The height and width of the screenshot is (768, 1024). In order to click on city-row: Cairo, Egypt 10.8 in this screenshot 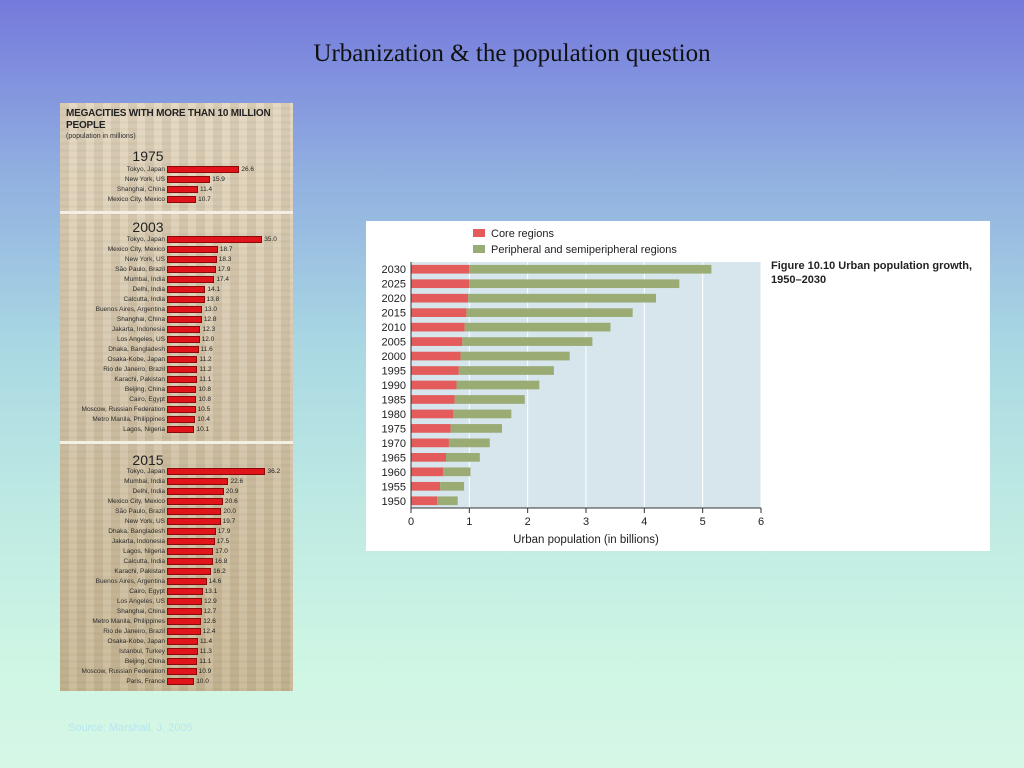, I will do `click(176, 400)`.